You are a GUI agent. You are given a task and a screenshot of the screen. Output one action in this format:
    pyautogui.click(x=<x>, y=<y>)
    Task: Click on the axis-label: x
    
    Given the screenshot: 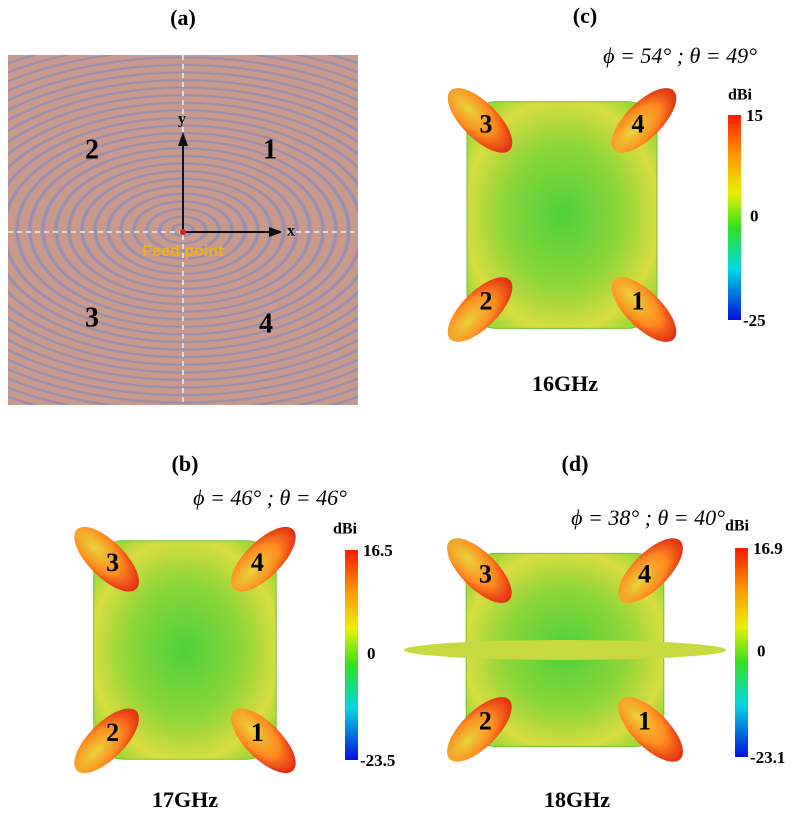 What is the action you would take?
    pyautogui.click(x=291, y=231)
    